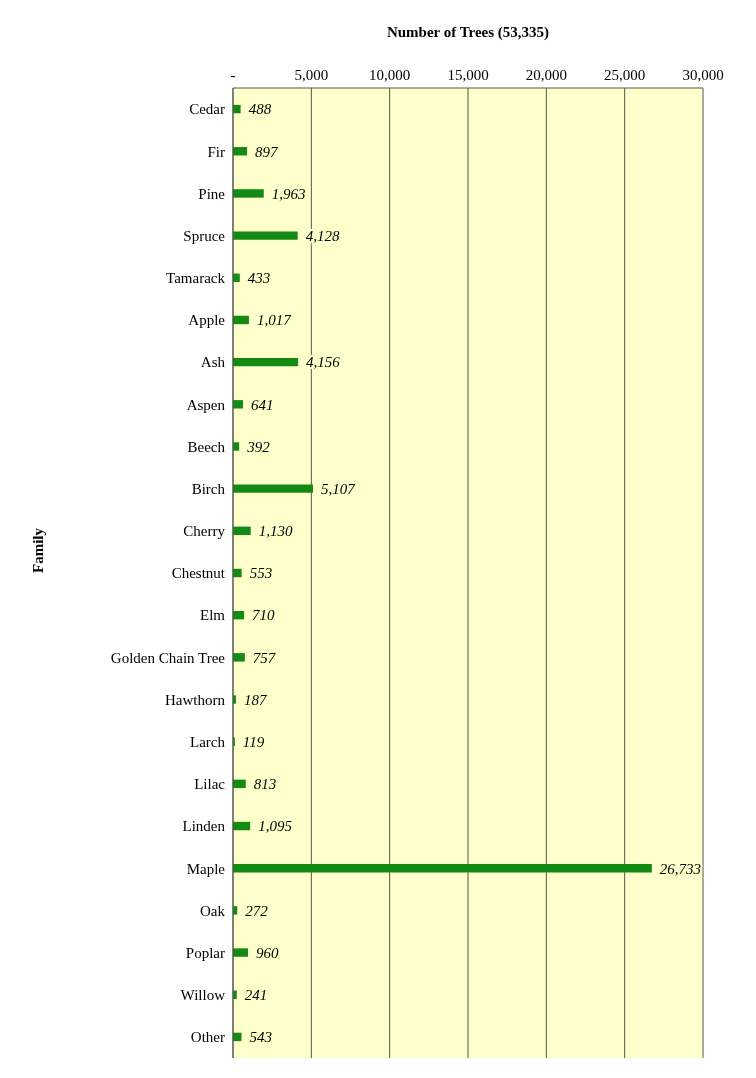 The width and height of the screenshot is (756, 1078). Describe the element at coordinates (261, 1037) in the screenshot. I see `data-label: 543` at that location.